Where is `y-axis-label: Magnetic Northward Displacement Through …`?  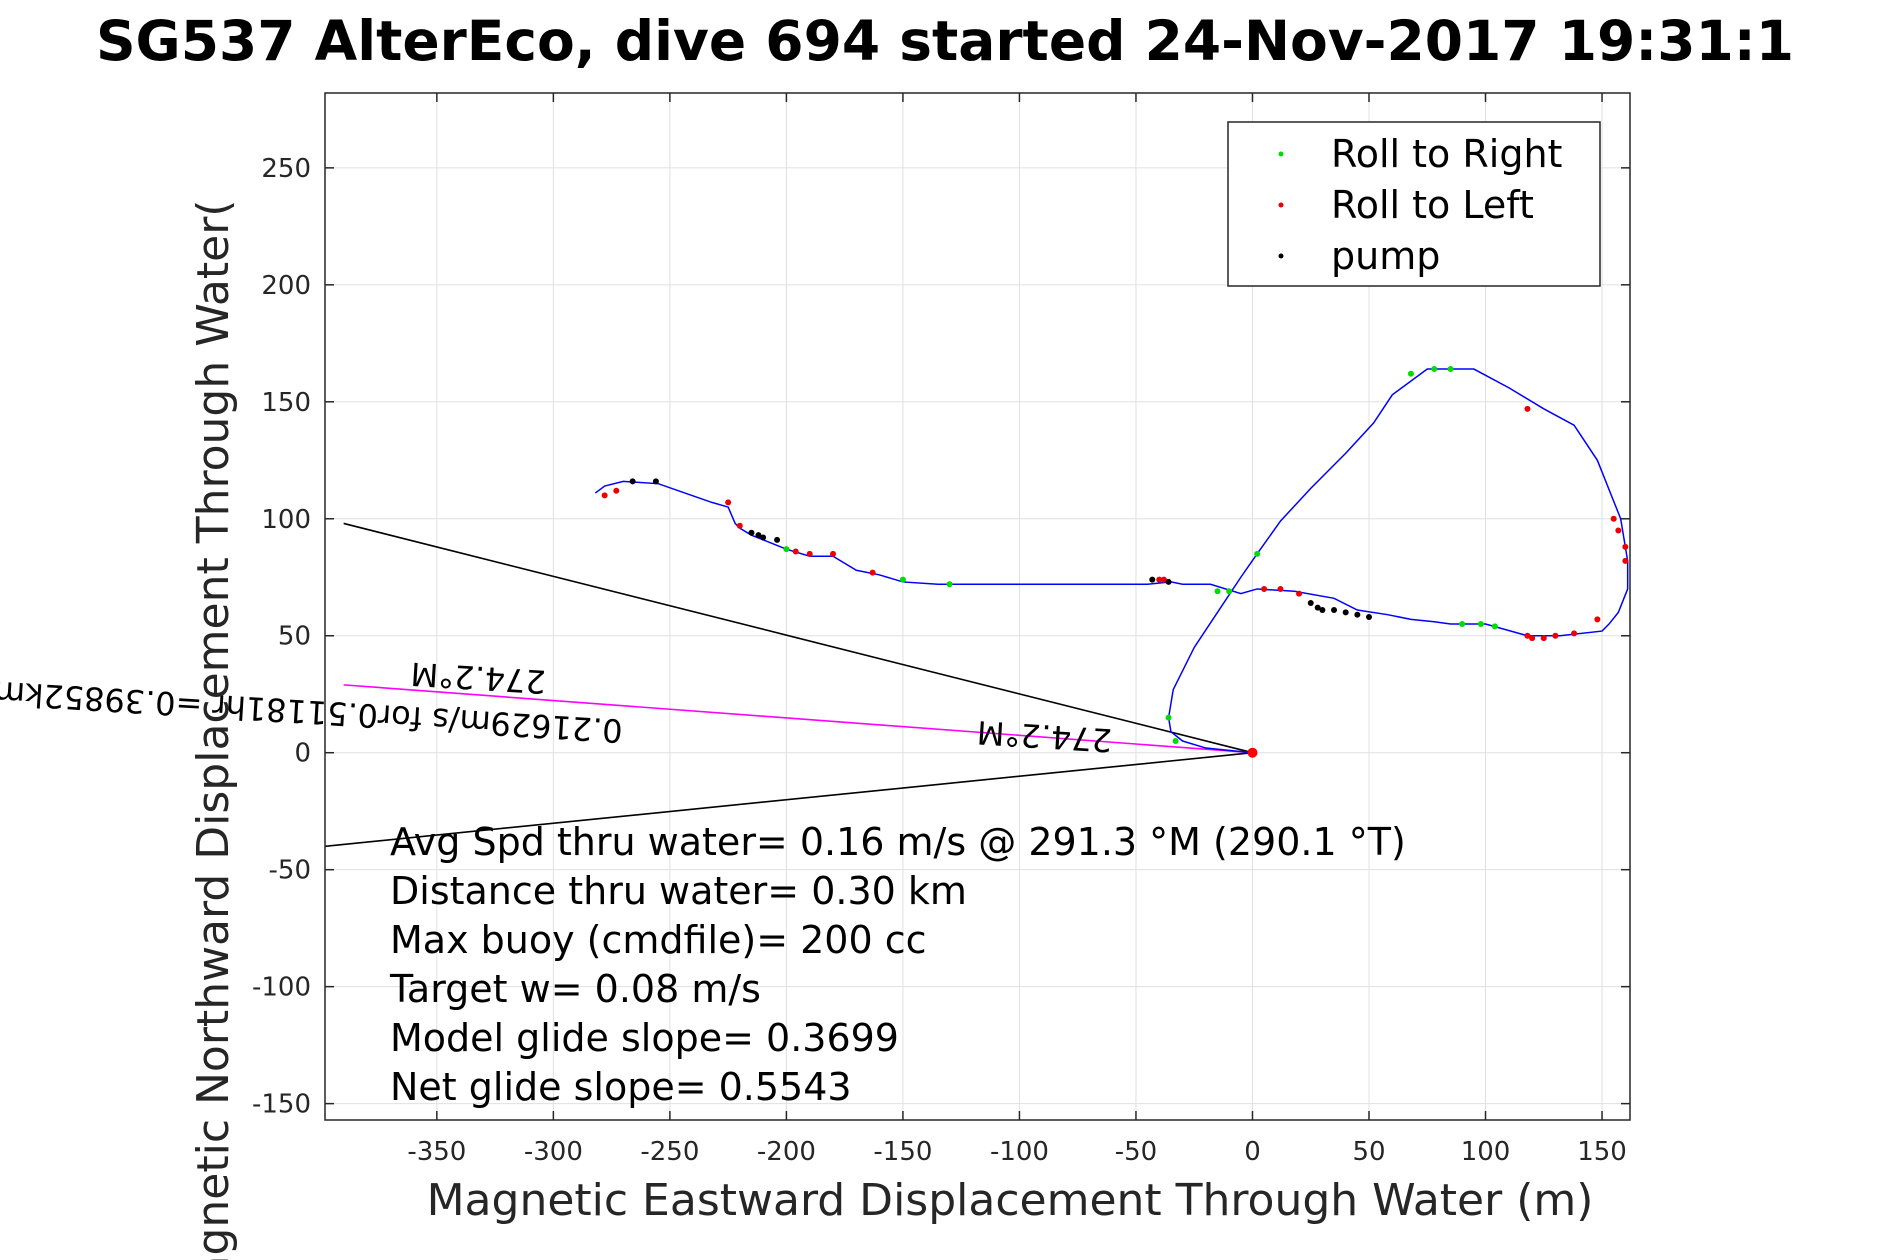
y-axis-label: Magnetic Northward Displacement Through … is located at coordinates (213, 730).